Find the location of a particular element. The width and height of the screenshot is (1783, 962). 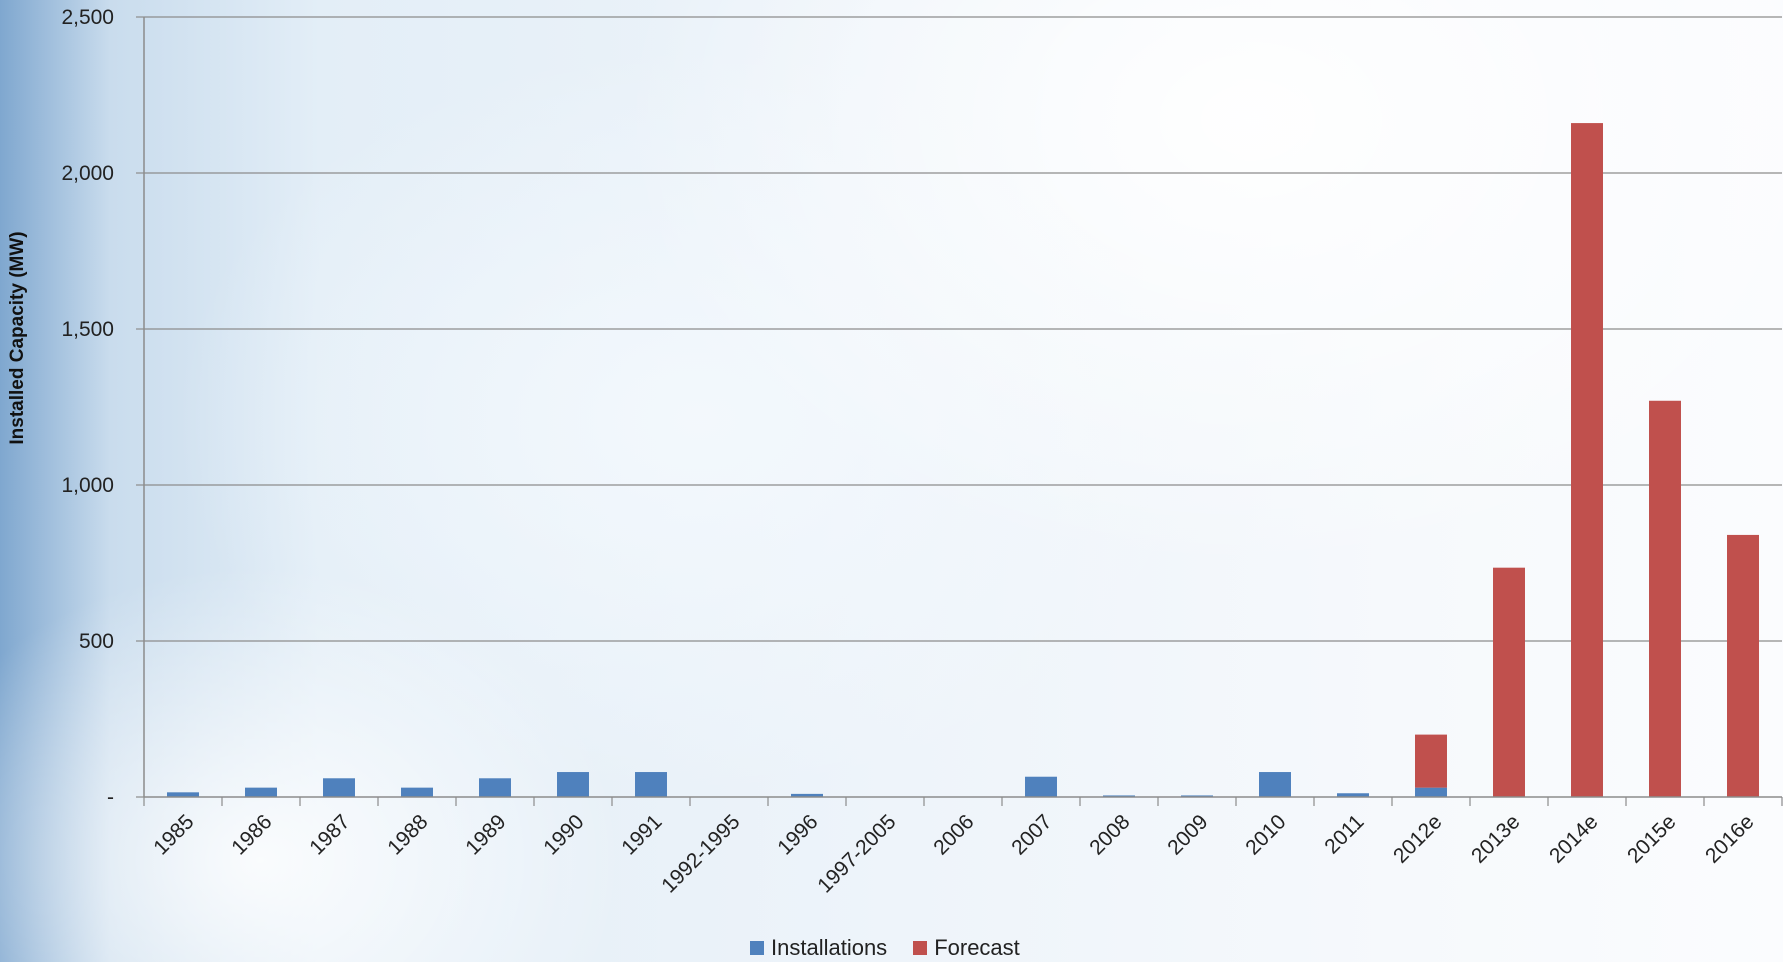

x-tick-label: 2012e is located at coordinates (1418, 839).